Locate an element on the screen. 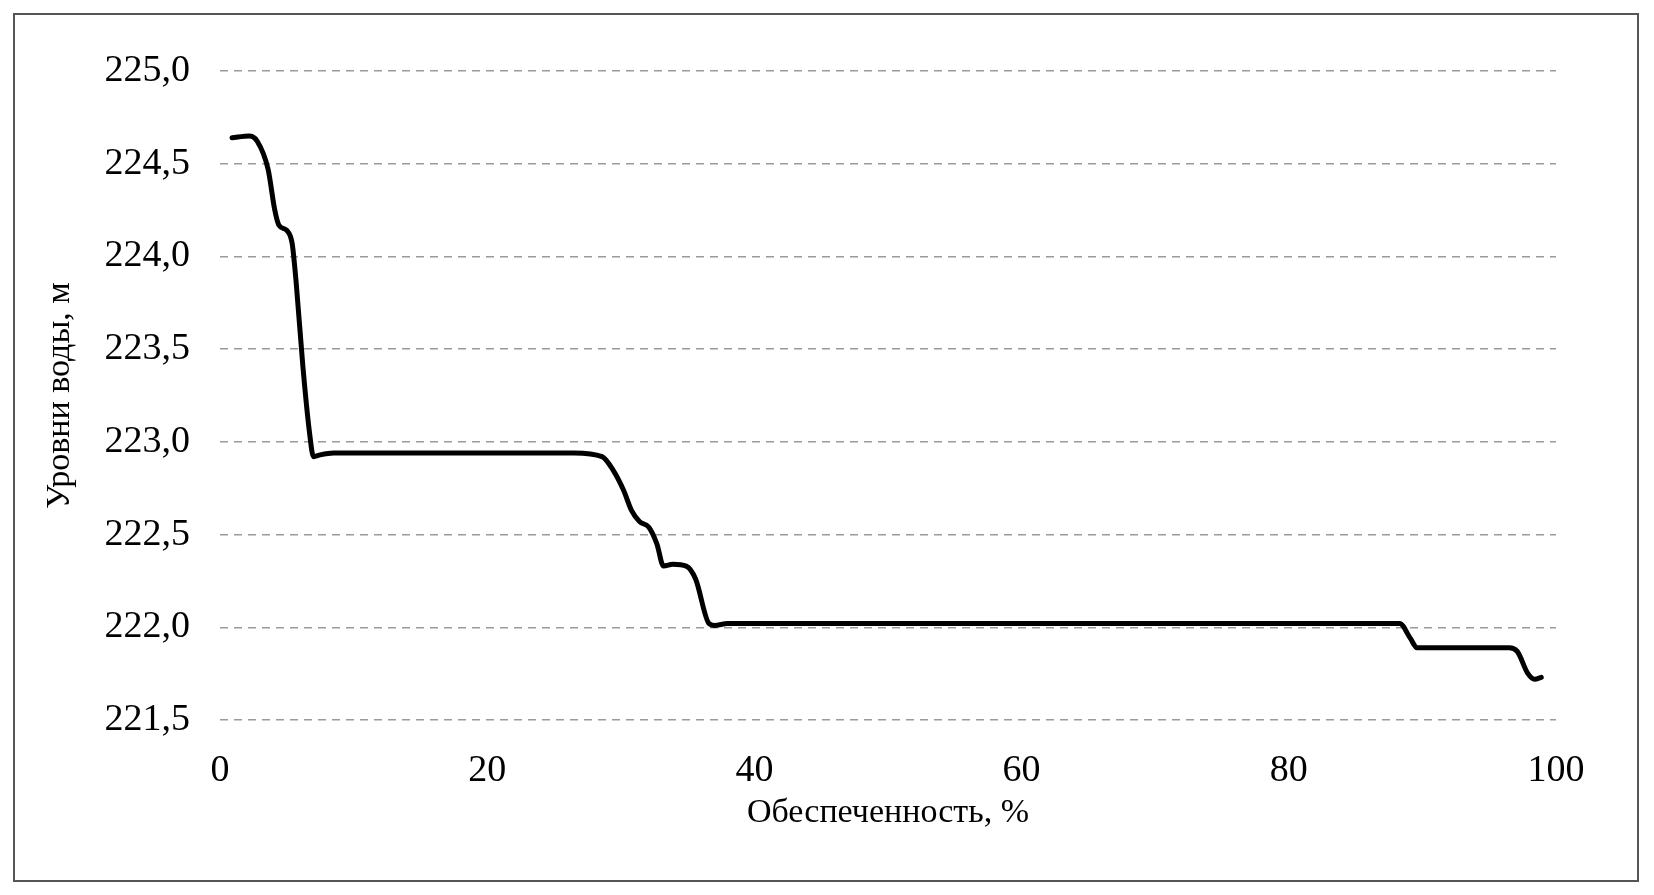 The image size is (1654, 895). x-tick-label: 20 is located at coordinates (487, 767).